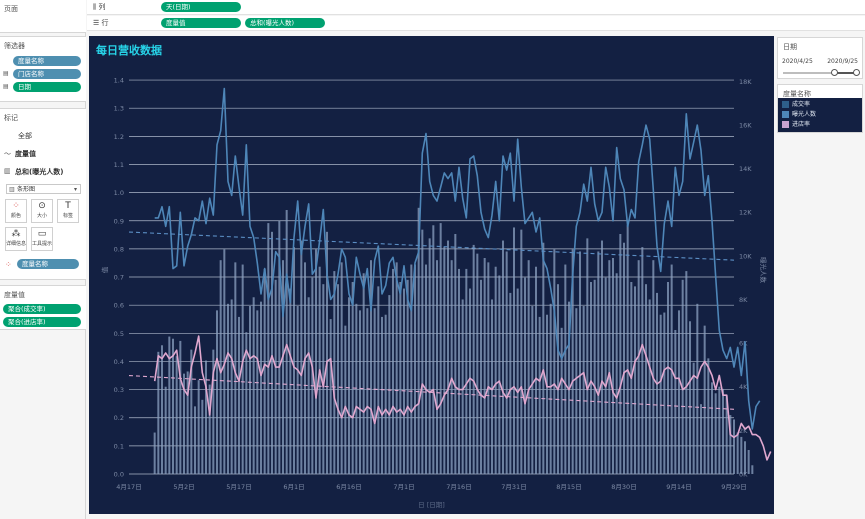 Image resolution: width=865 pixels, height=519 pixels. Describe the element at coordinates (476, 7) in the screenshot. I see `columns-shelf: ⫼ 列 天(日期)` at that location.